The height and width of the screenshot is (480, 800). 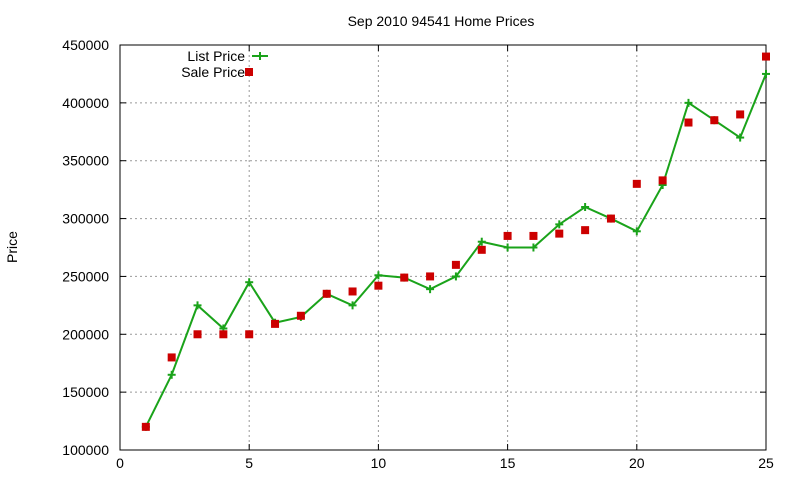 What do you see at coordinates (120, 463) in the screenshot?
I see `x-tick-label: 0` at bounding box center [120, 463].